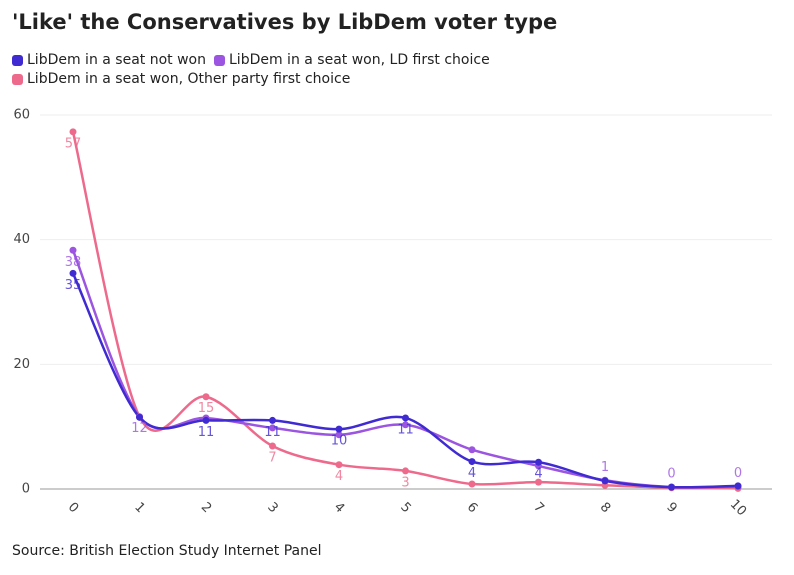 This screenshot has height=575, width=794. What do you see at coordinates (405, 508) in the screenshot?
I see `x-tick-label: 5` at bounding box center [405, 508].